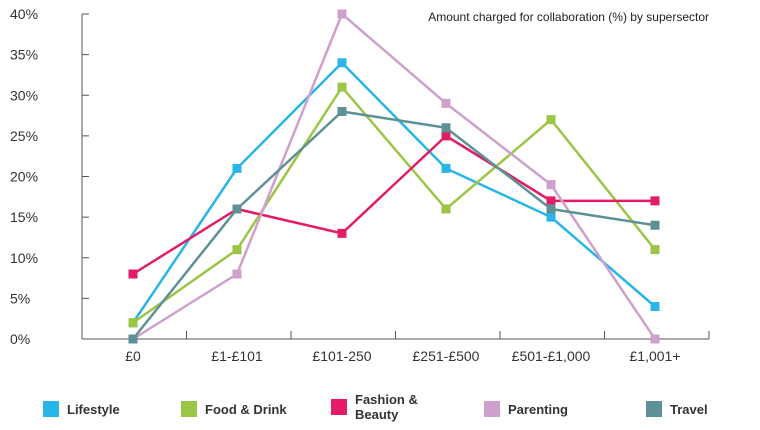 Image resolution: width=760 pixels, height=430 pixels. What do you see at coordinates (538, 409) in the screenshot?
I see `legend-label: Parenting` at bounding box center [538, 409].